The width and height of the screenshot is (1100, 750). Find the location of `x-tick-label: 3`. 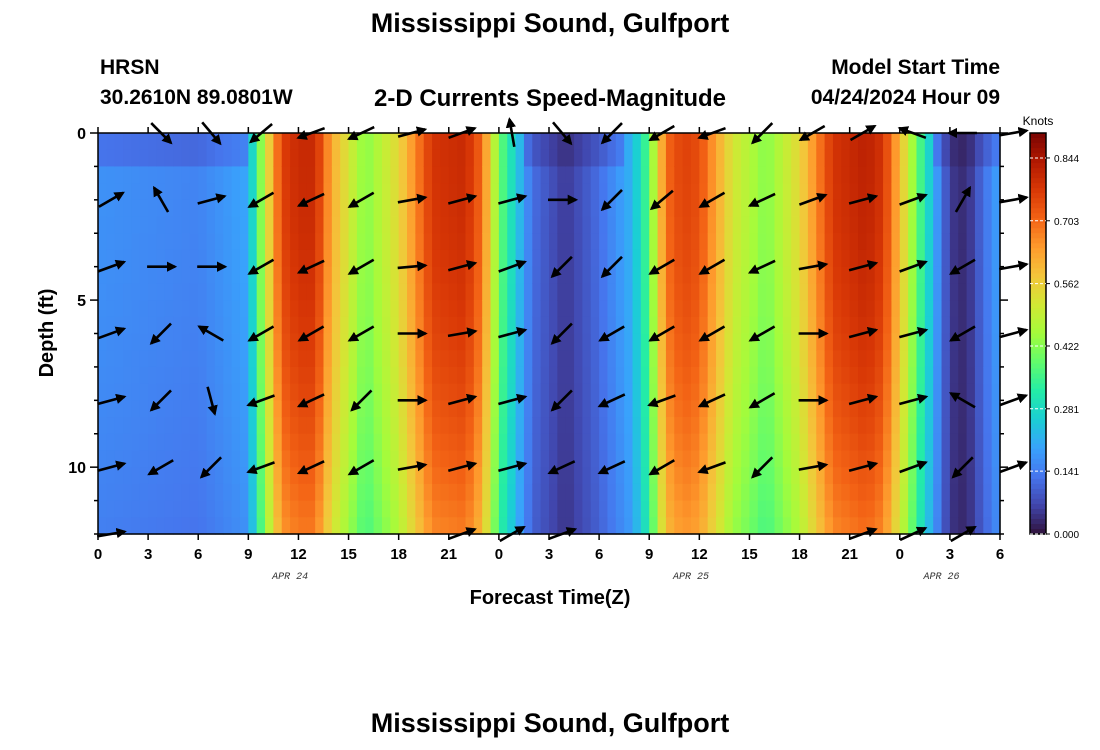

x-tick-label: 3 is located at coordinates (950, 554).